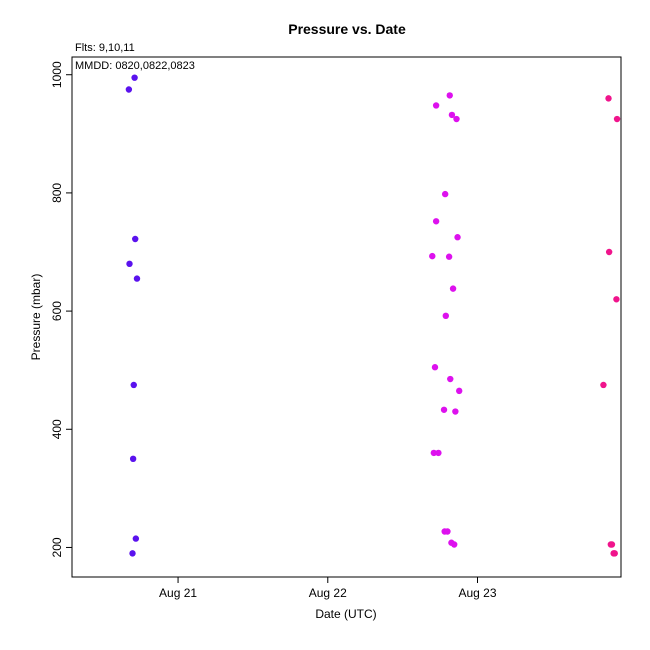 The image size is (650, 650). I want to click on flights-note: Flts: 9,10,11, so click(105, 48).